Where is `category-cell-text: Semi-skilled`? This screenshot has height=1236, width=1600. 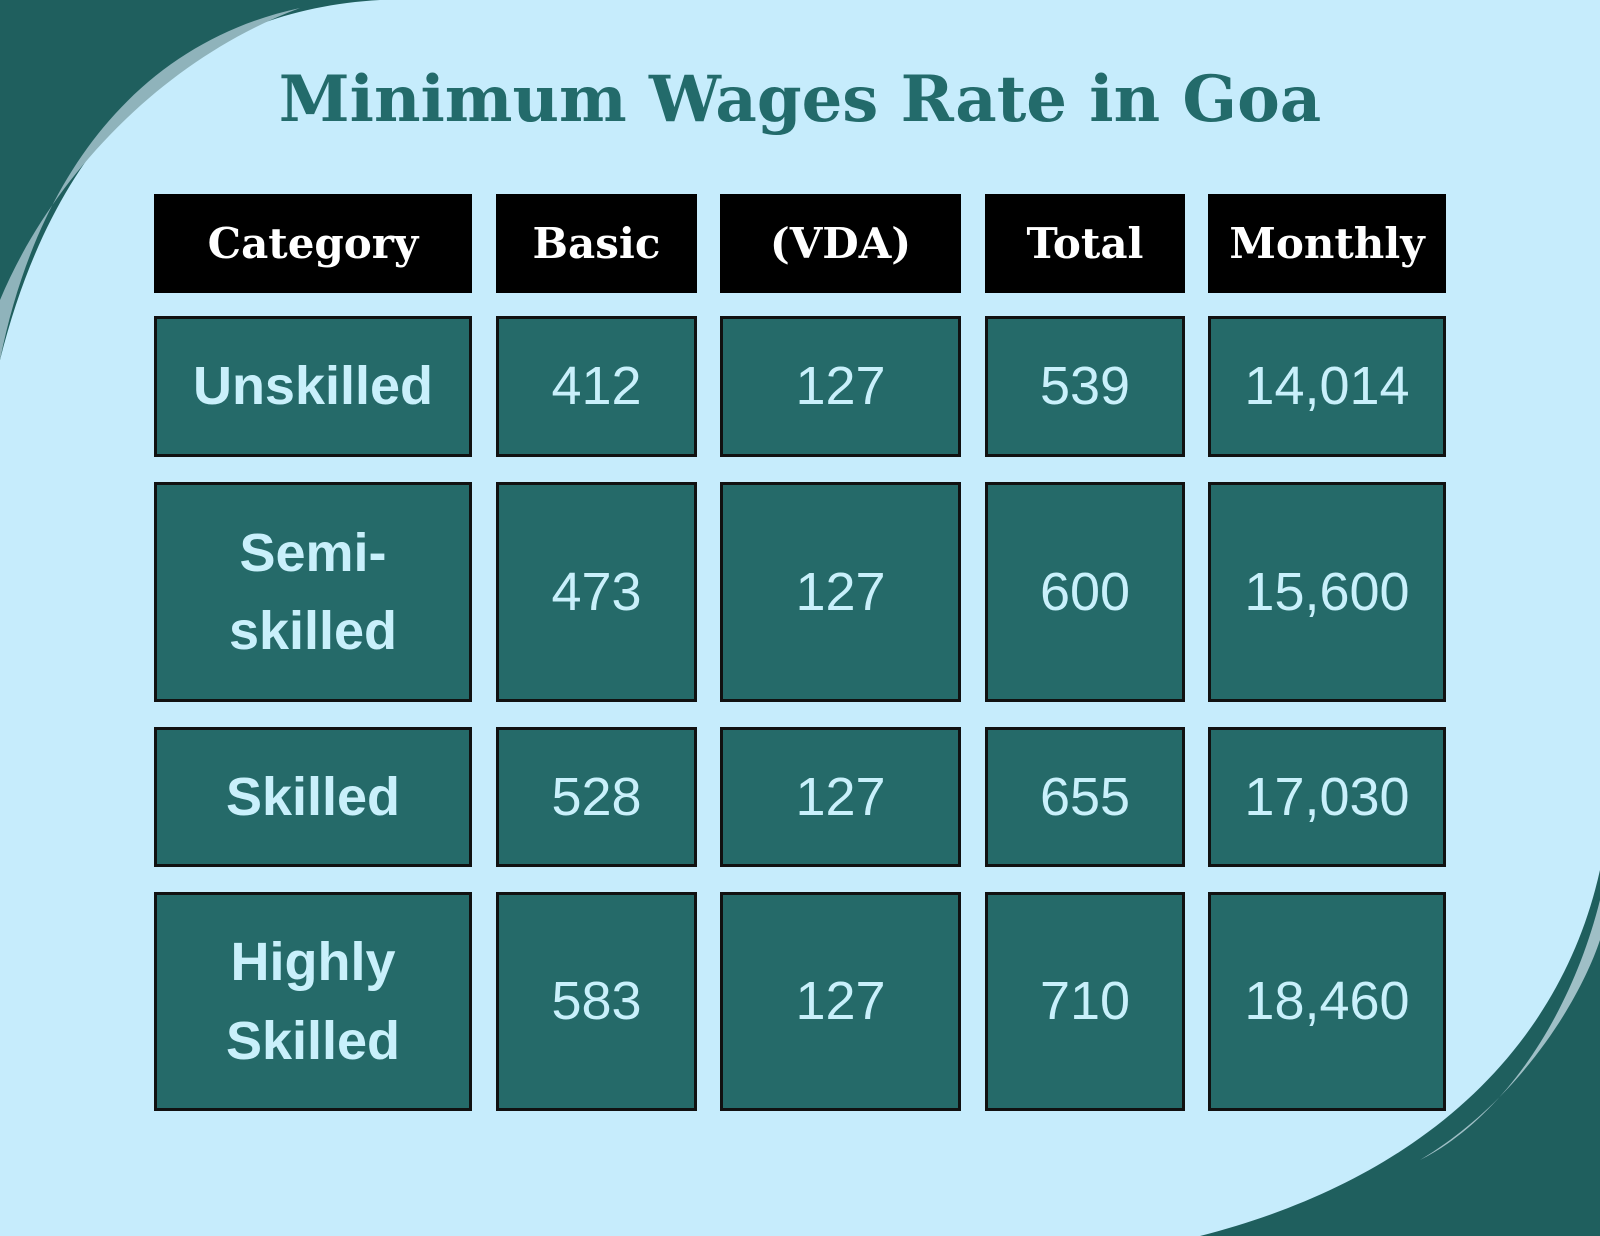
category-cell-text: Semi-skilled is located at coordinates (313, 591).